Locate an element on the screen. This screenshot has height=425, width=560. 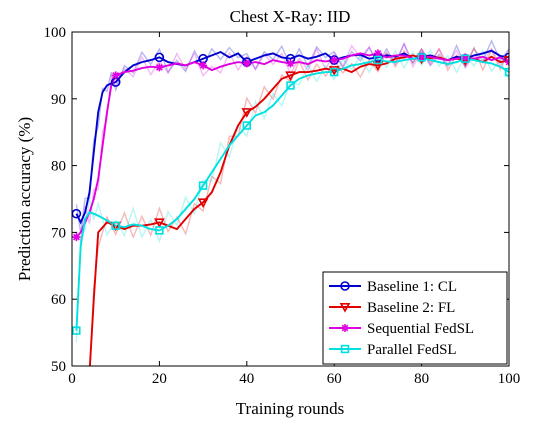
y-tick-label-2: 70 is located at coordinates (58, 233).